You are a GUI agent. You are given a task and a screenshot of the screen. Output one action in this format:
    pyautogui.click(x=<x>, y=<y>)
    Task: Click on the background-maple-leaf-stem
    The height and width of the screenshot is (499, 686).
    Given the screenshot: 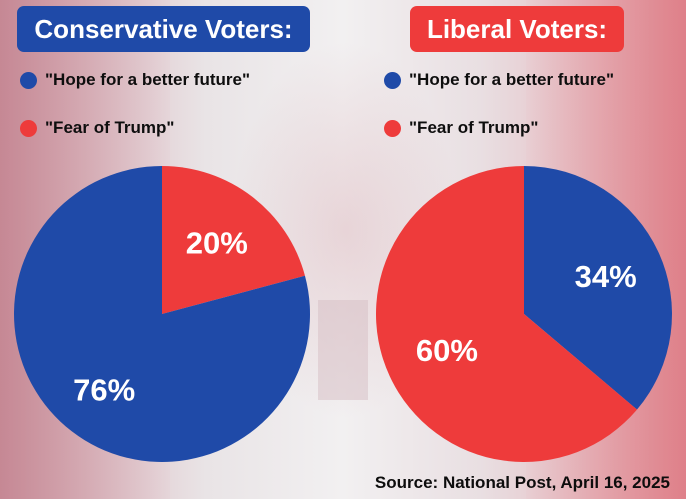 What is the action you would take?
    pyautogui.click(x=343, y=350)
    